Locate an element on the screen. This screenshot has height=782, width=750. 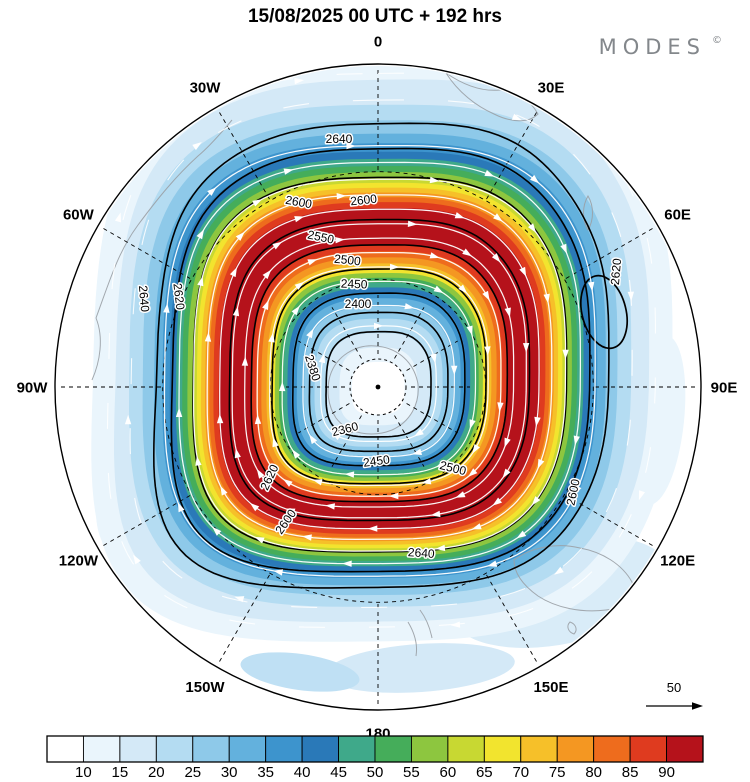
contour-label: 2450 is located at coordinates (354, 284).